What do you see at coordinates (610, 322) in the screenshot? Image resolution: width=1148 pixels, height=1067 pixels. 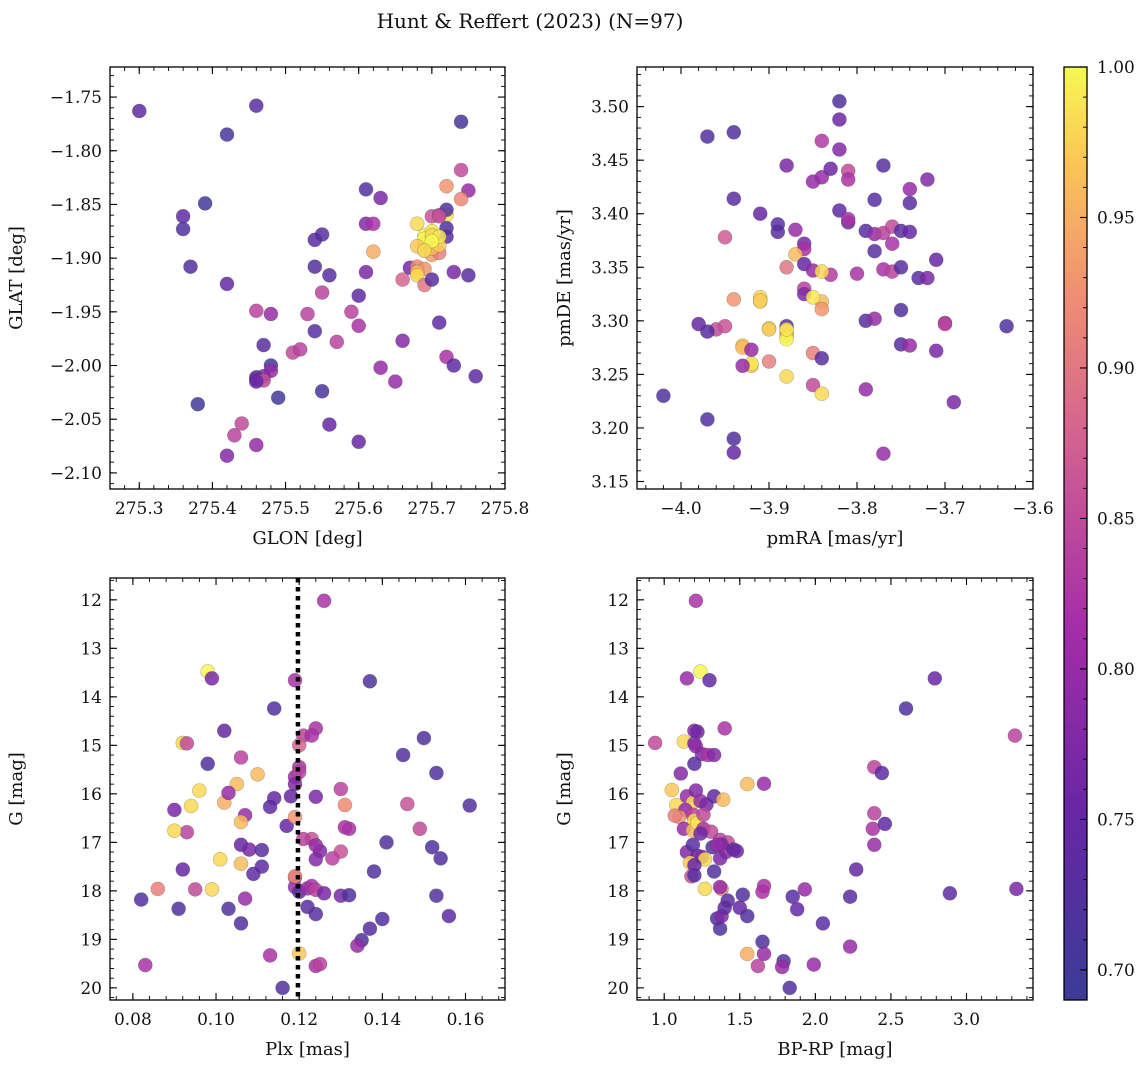 I see `y-tick-label: 3.30` at bounding box center [610, 322].